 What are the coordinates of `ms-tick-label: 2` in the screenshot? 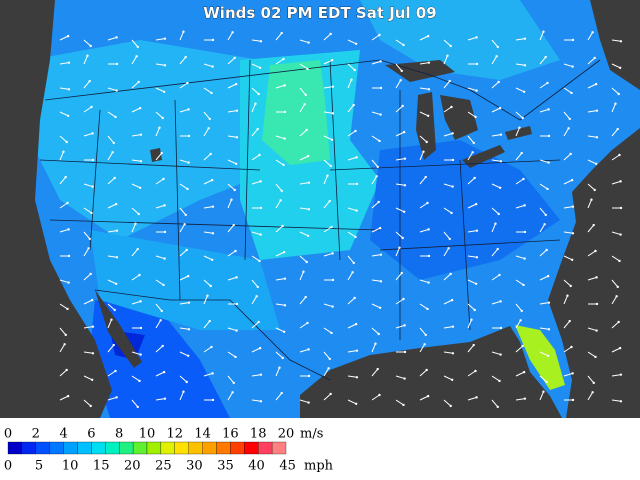 It's located at (36, 434).